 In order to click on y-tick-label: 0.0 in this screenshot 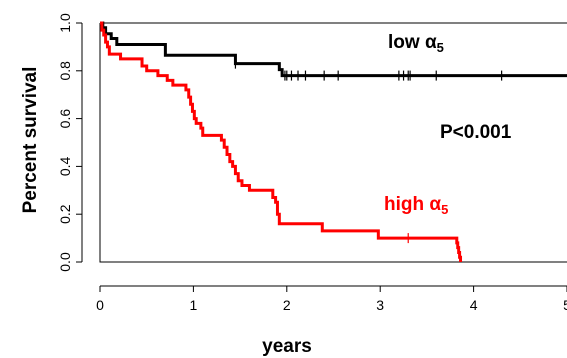, I will do `click(65, 262)`.